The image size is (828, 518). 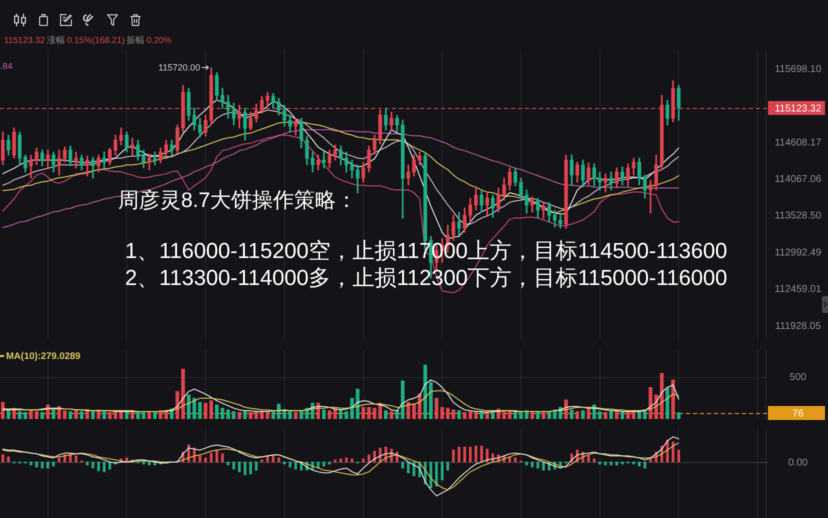 What do you see at coordinates (179, 67) in the screenshot?
I see `annotation: 115720.00` at bounding box center [179, 67].